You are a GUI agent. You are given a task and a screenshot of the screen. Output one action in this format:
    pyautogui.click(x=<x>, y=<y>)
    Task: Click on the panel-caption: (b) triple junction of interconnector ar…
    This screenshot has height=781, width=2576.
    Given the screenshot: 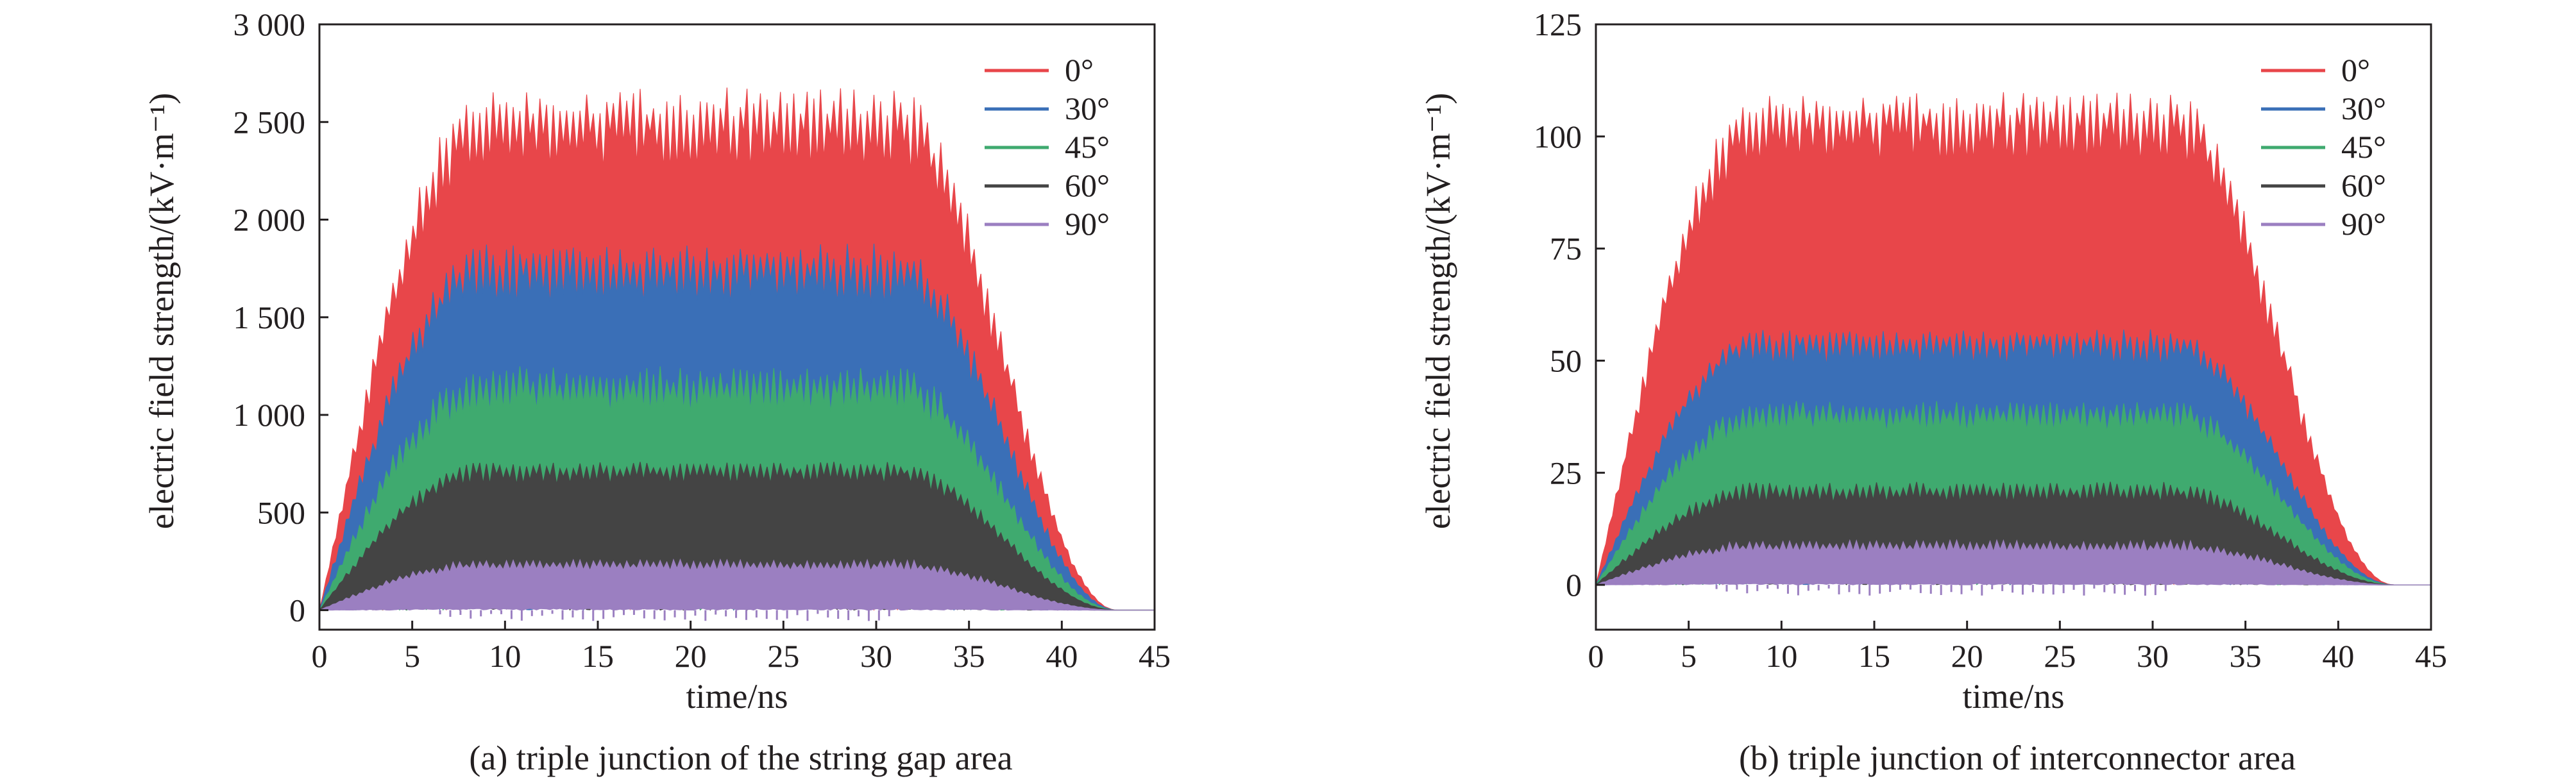 What is the action you would take?
    pyautogui.click(x=2017, y=758)
    